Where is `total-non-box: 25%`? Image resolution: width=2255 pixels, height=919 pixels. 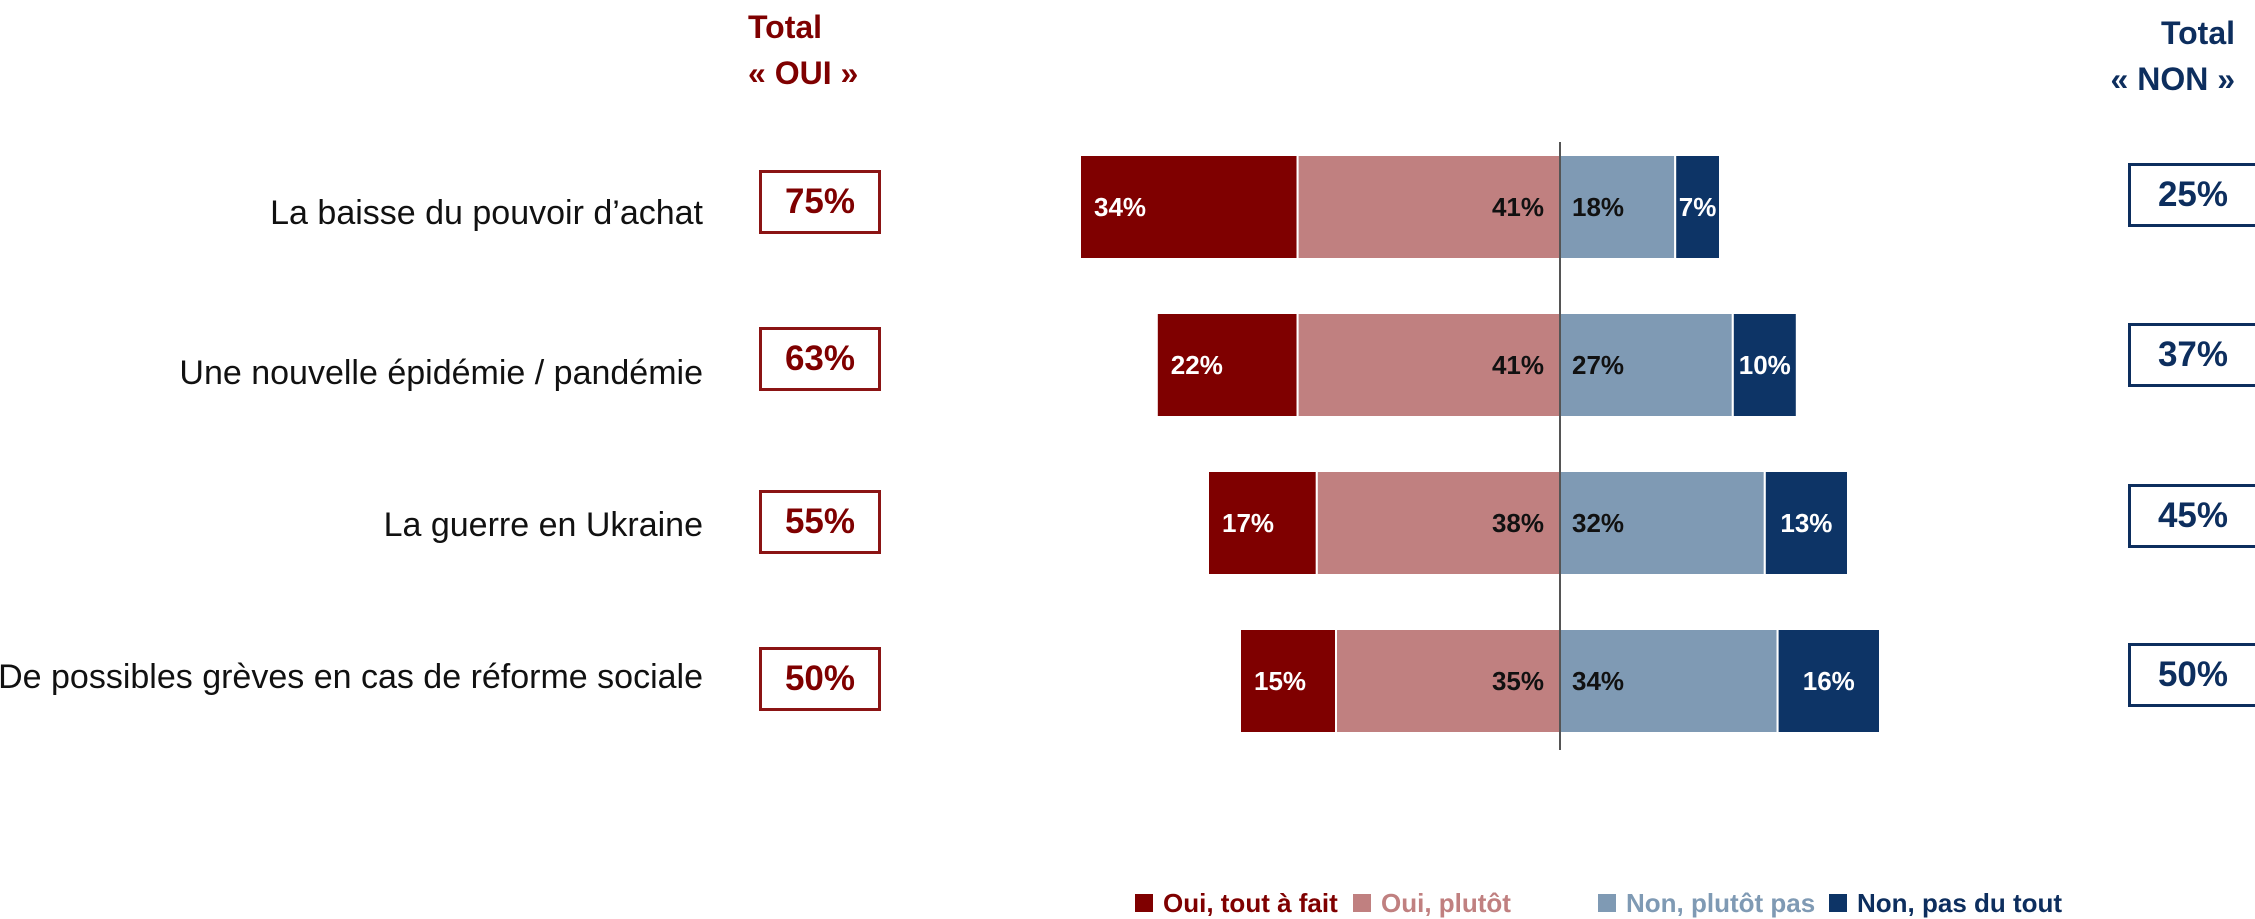
total-non-box: 25% is located at coordinates (2191, 195).